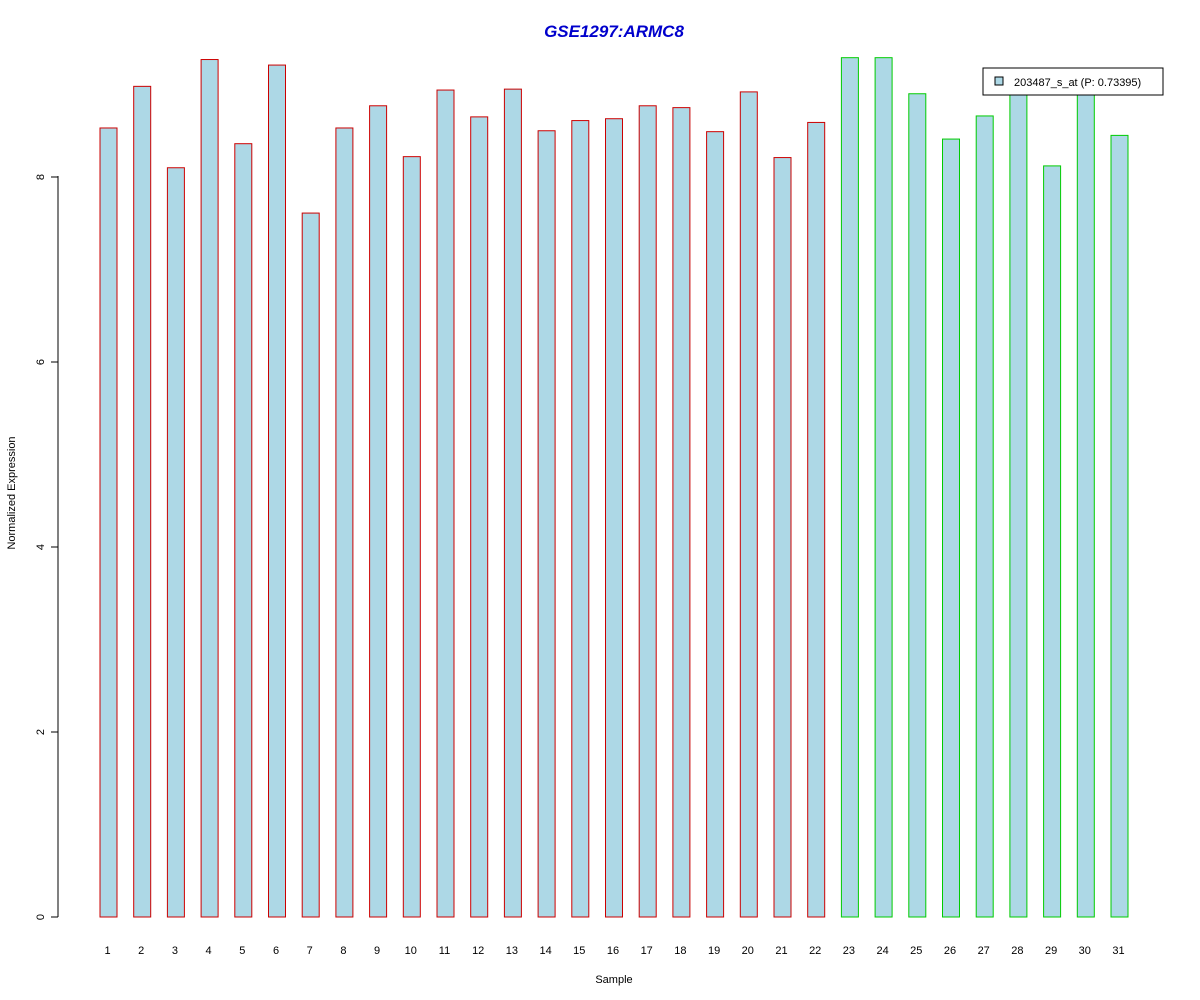 This screenshot has height=1000, width=1200. I want to click on x-tick-label: 24, so click(882, 951).